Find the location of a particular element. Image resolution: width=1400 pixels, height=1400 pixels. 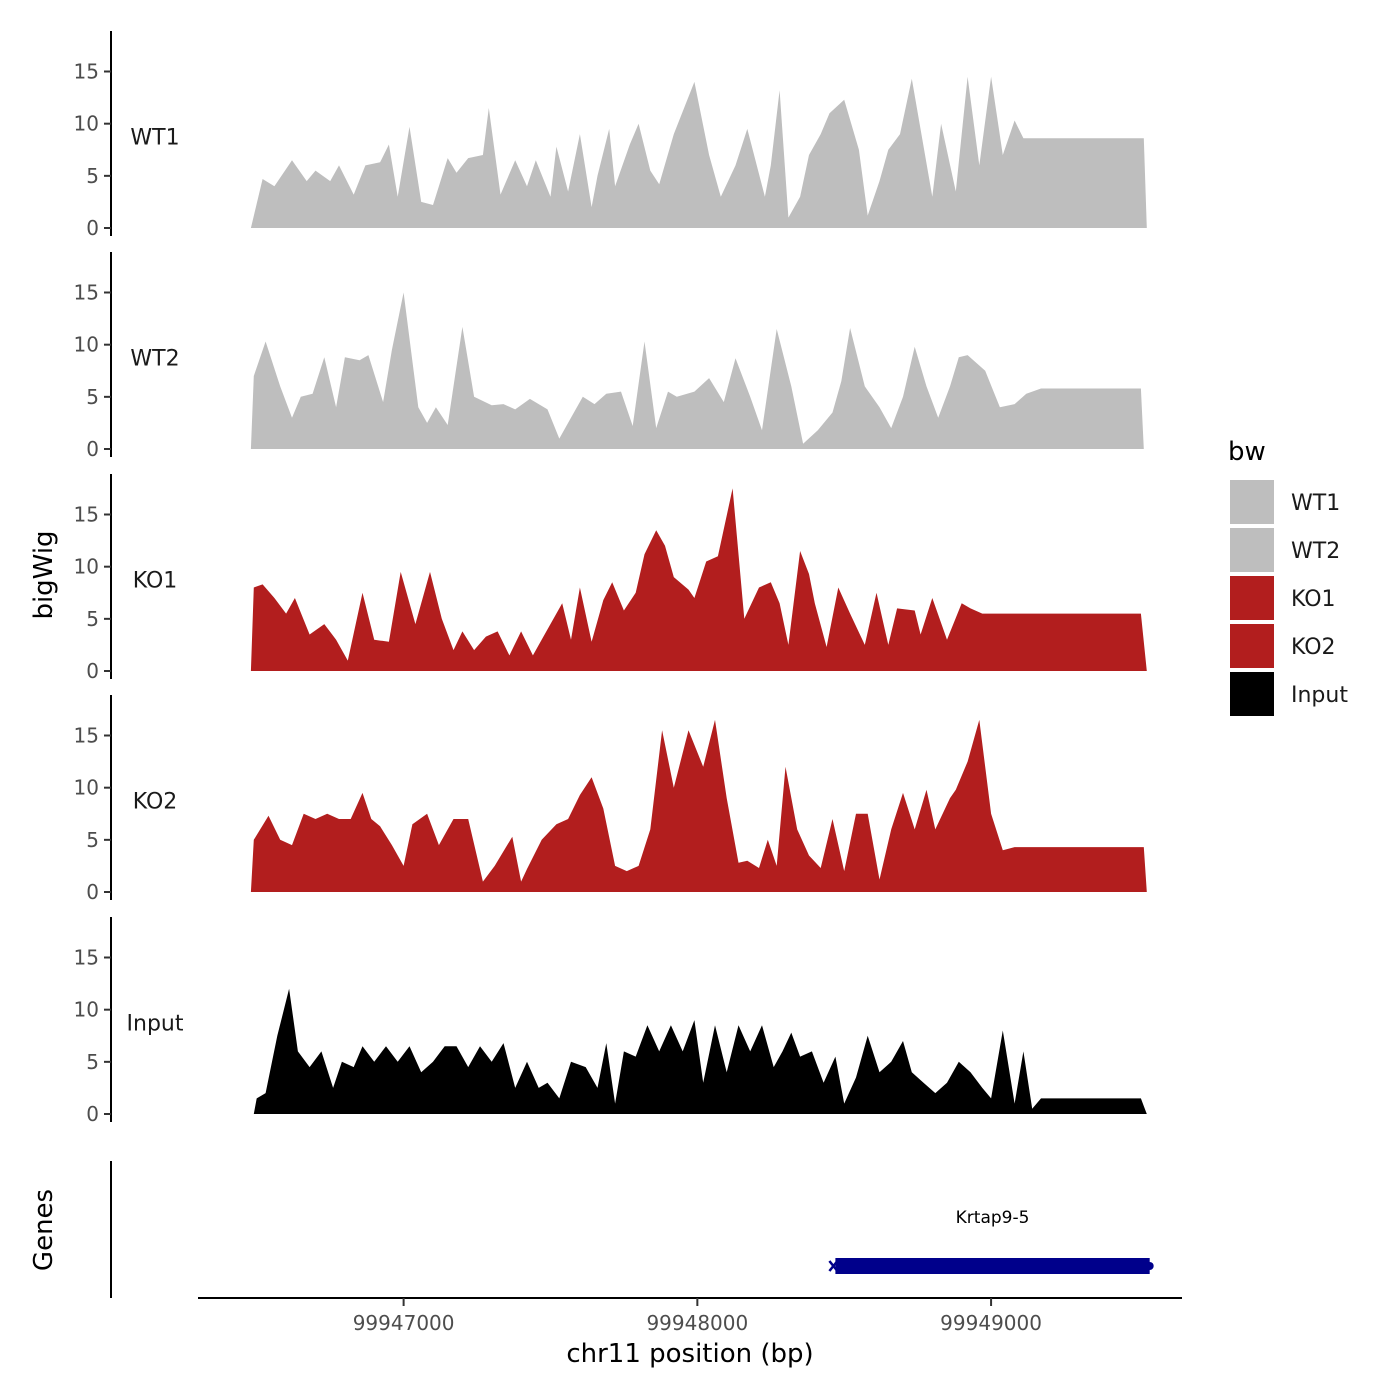

x-axis-title: chr11 position (bp) is located at coordinates (689, 1354).